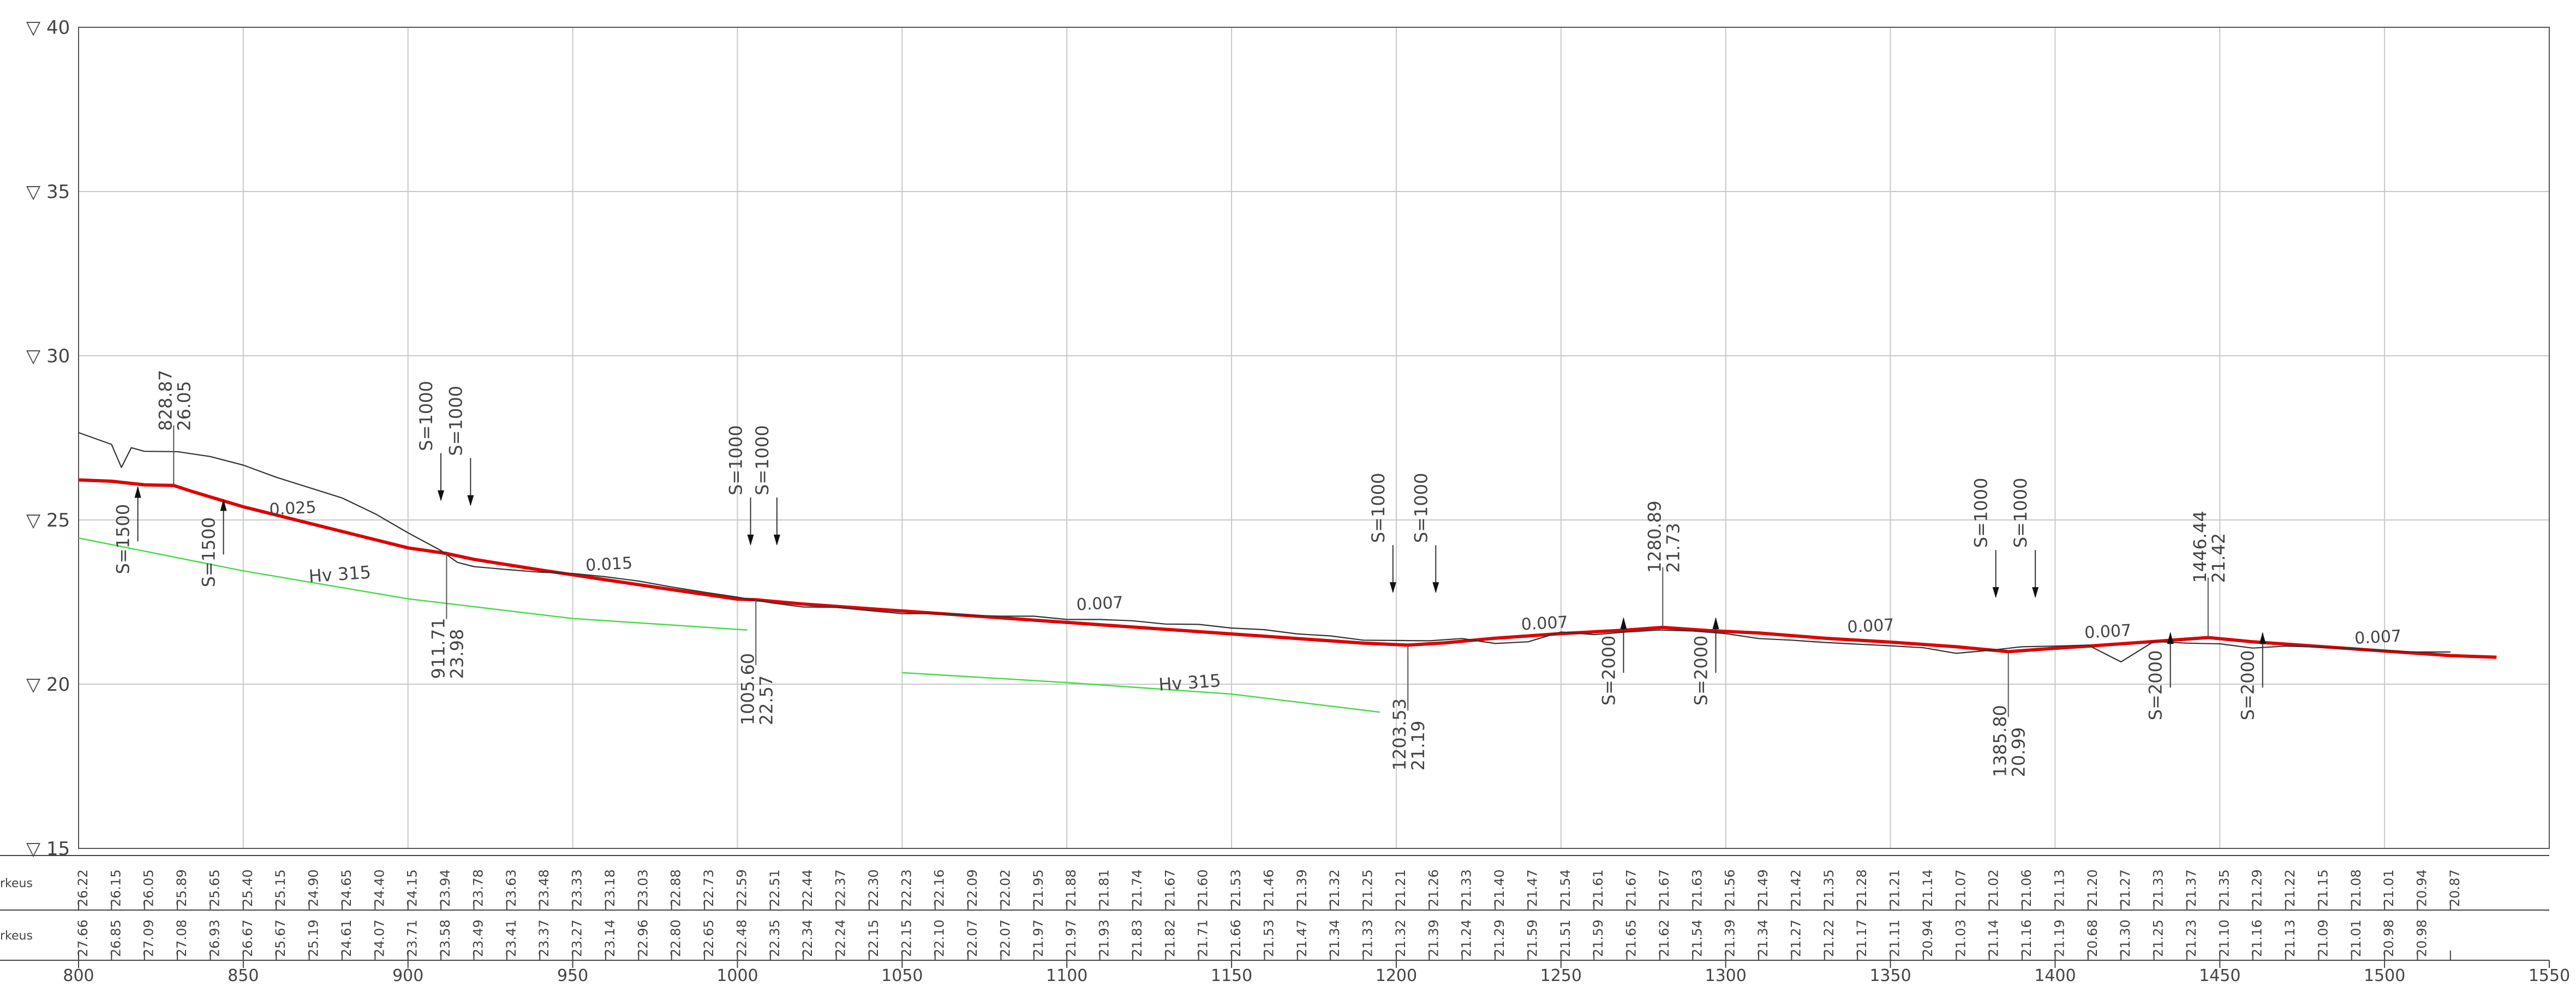  Describe the element at coordinates (2026, 938) in the screenshot. I see `table-cell-value: 21.16` at that location.